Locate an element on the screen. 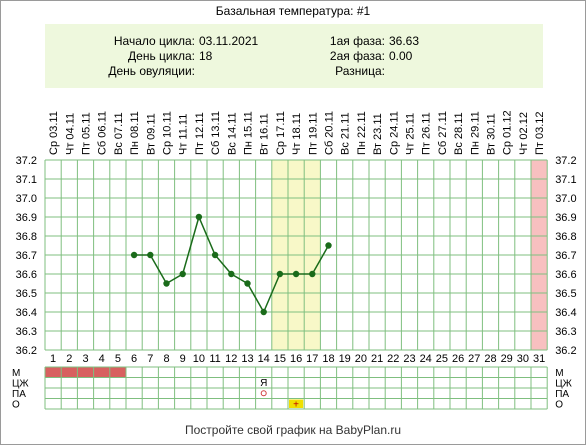 This screenshot has width=586, height=445. cycle-day-label: 1 is located at coordinates (53, 359).